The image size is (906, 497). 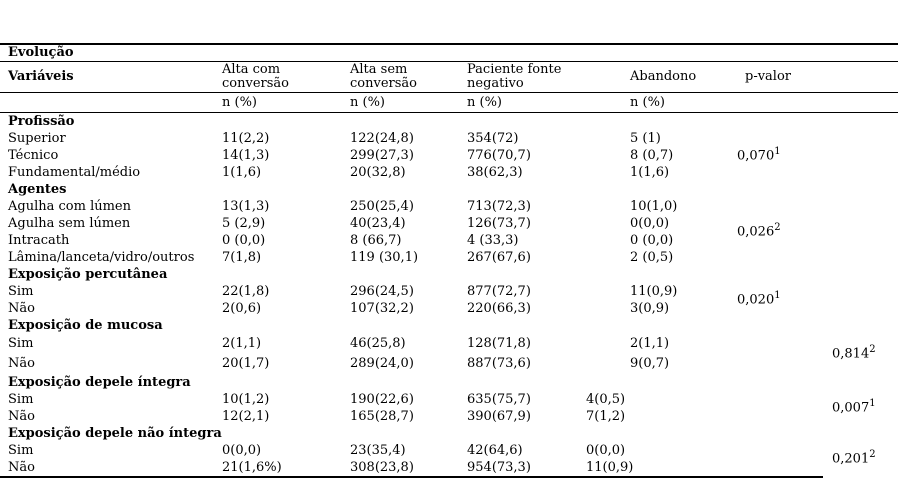 I want to click on cell-value: 5 (2,9), so click(x=244, y=223).